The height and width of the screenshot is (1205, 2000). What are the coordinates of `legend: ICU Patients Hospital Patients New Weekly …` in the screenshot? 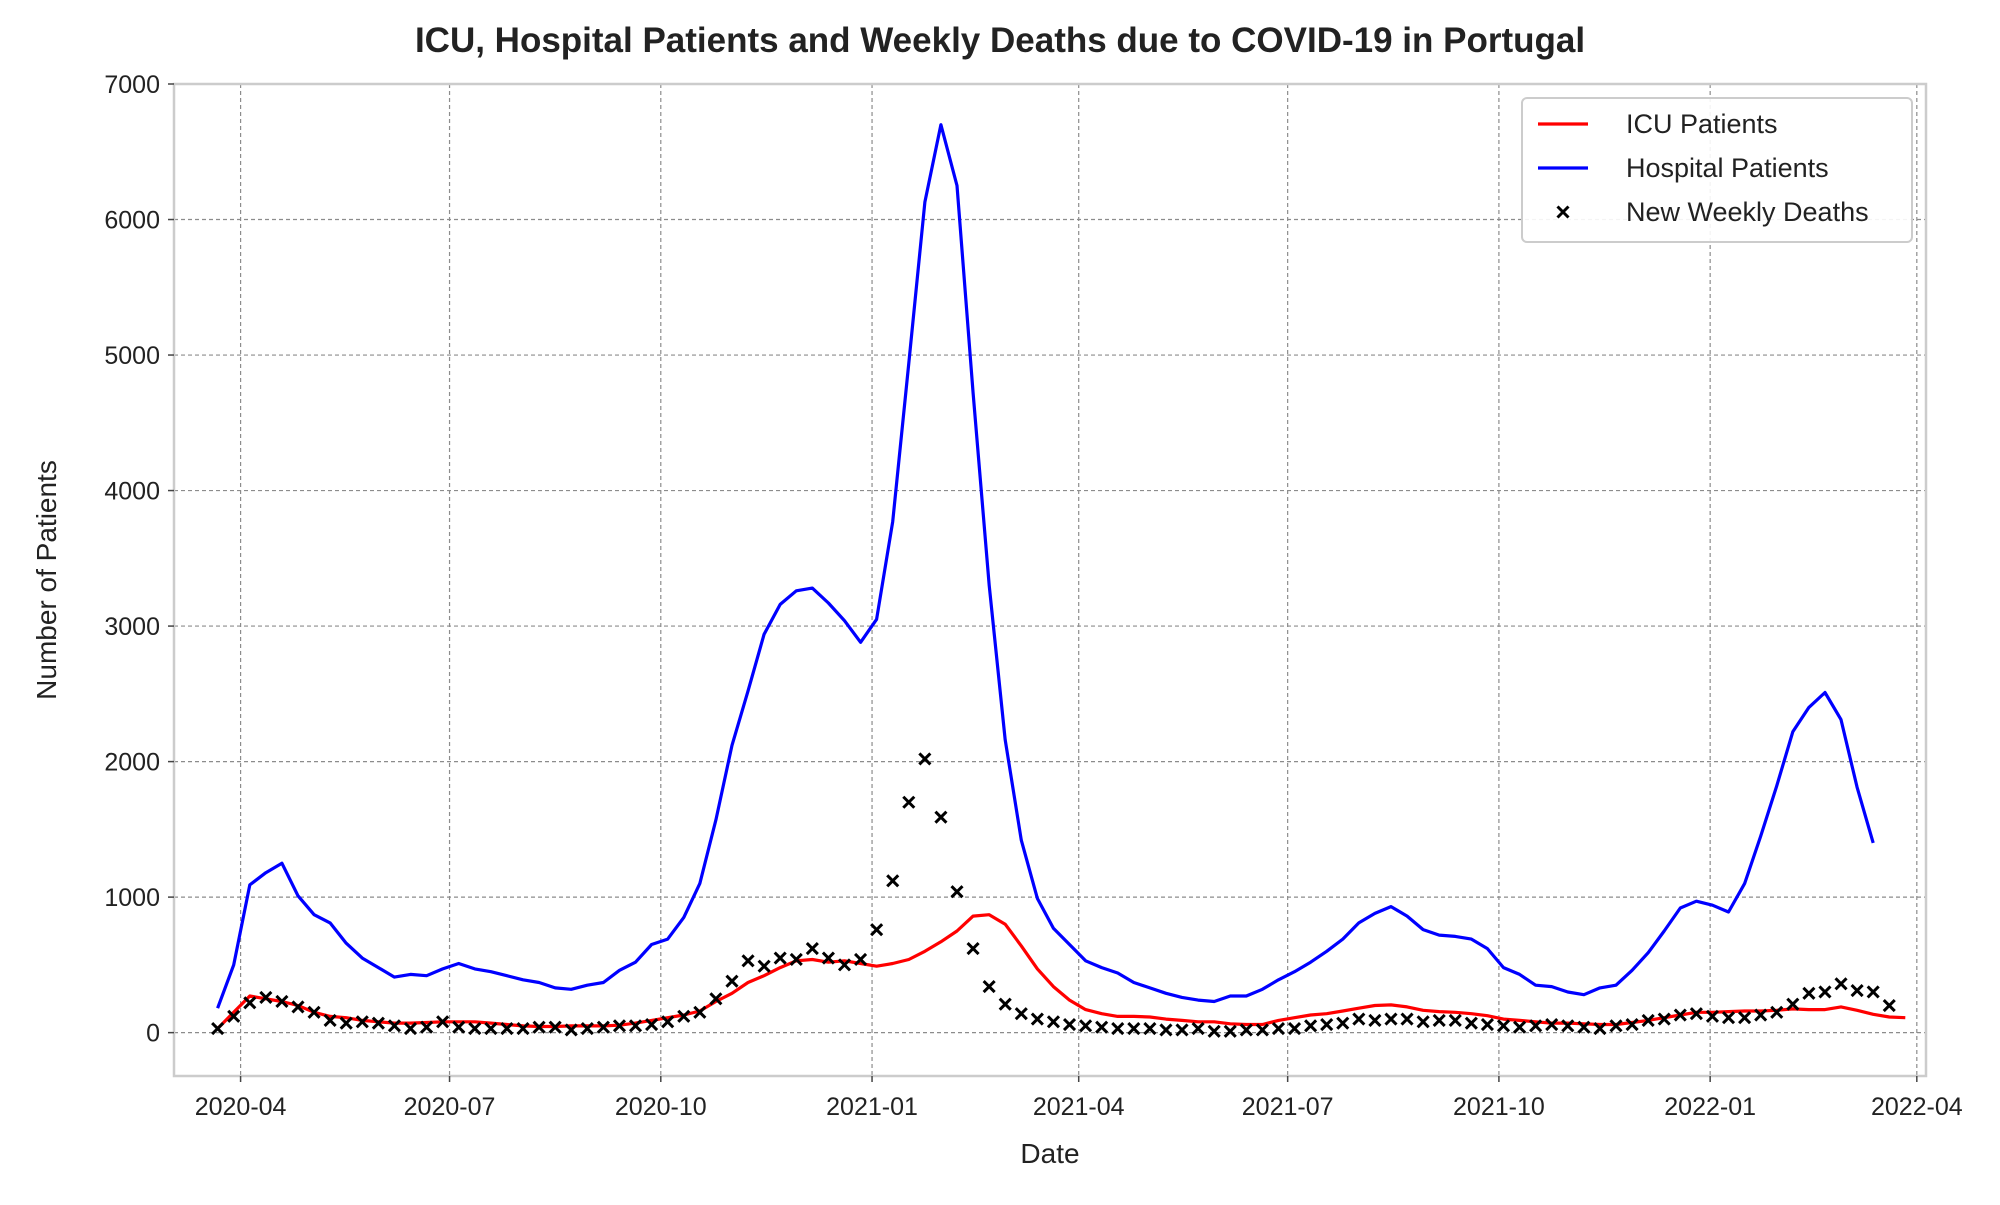 It's located at (1717, 170).